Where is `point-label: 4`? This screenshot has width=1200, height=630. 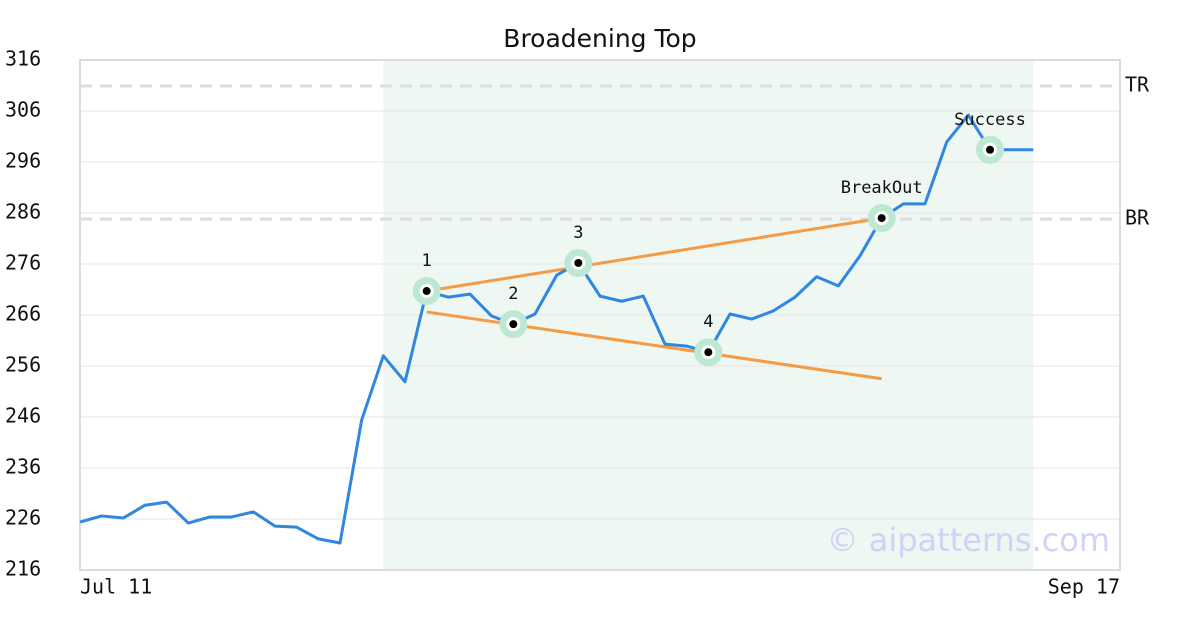
point-label: 4 is located at coordinates (708, 322).